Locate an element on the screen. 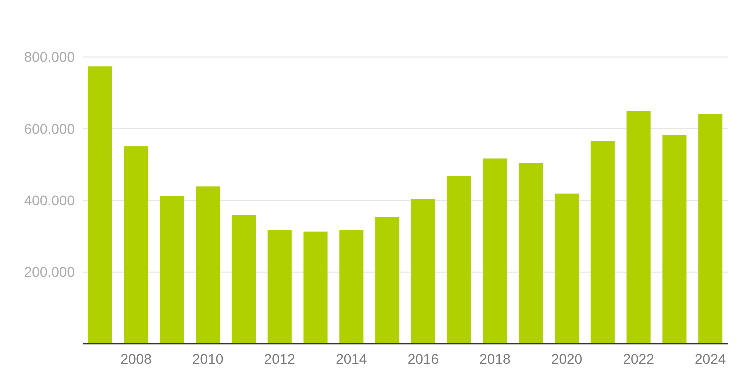 The height and width of the screenshot is (389, 740). x-tick-label: 2012 is located at coordinates (280, 359).